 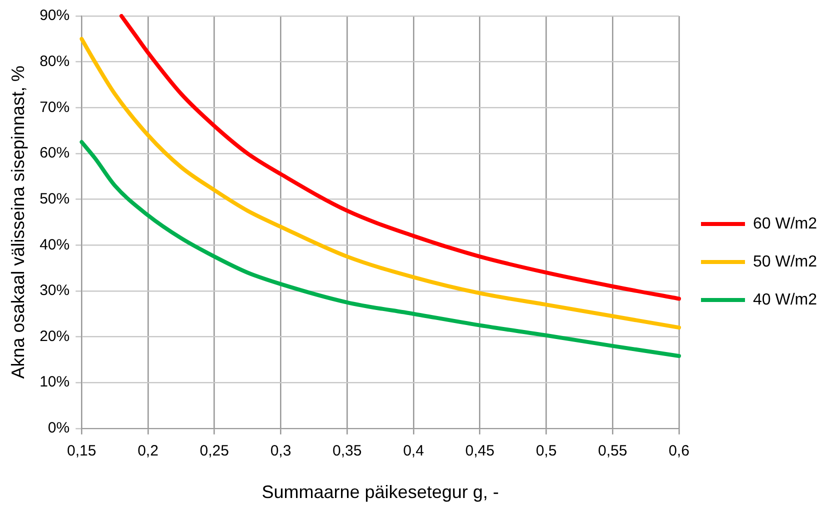 What do you see at coordinates (785, 223) in the screenshot?
I see `legend-label: 60 W/m2` at bounding box center [785, 223].